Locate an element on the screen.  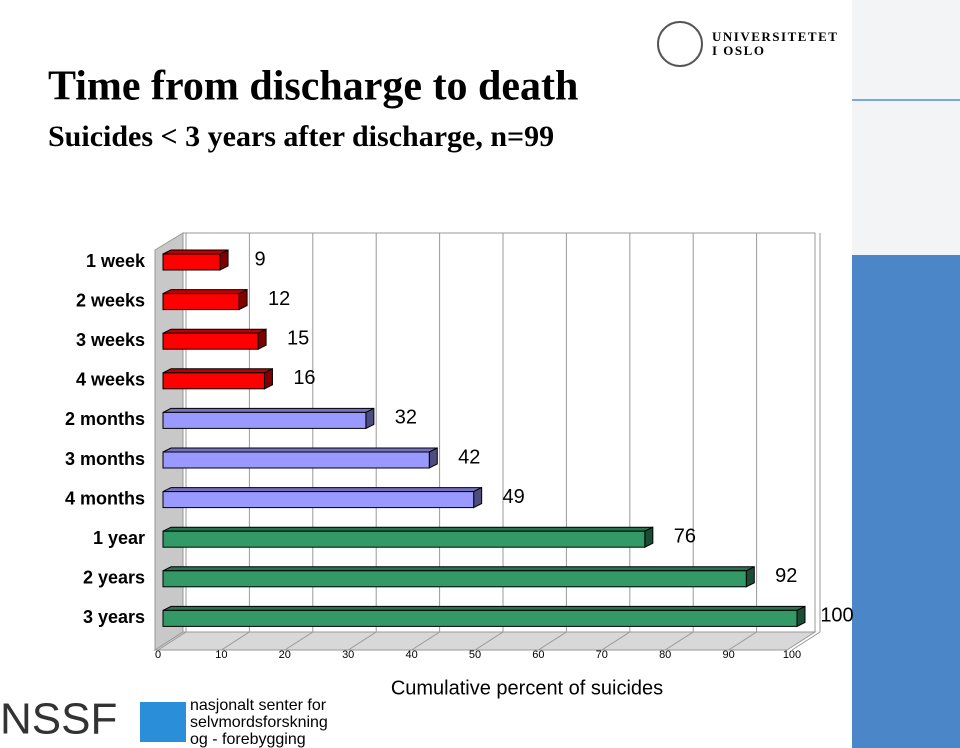
y-tick-label: 3 months is located at coordinates (105, 459).